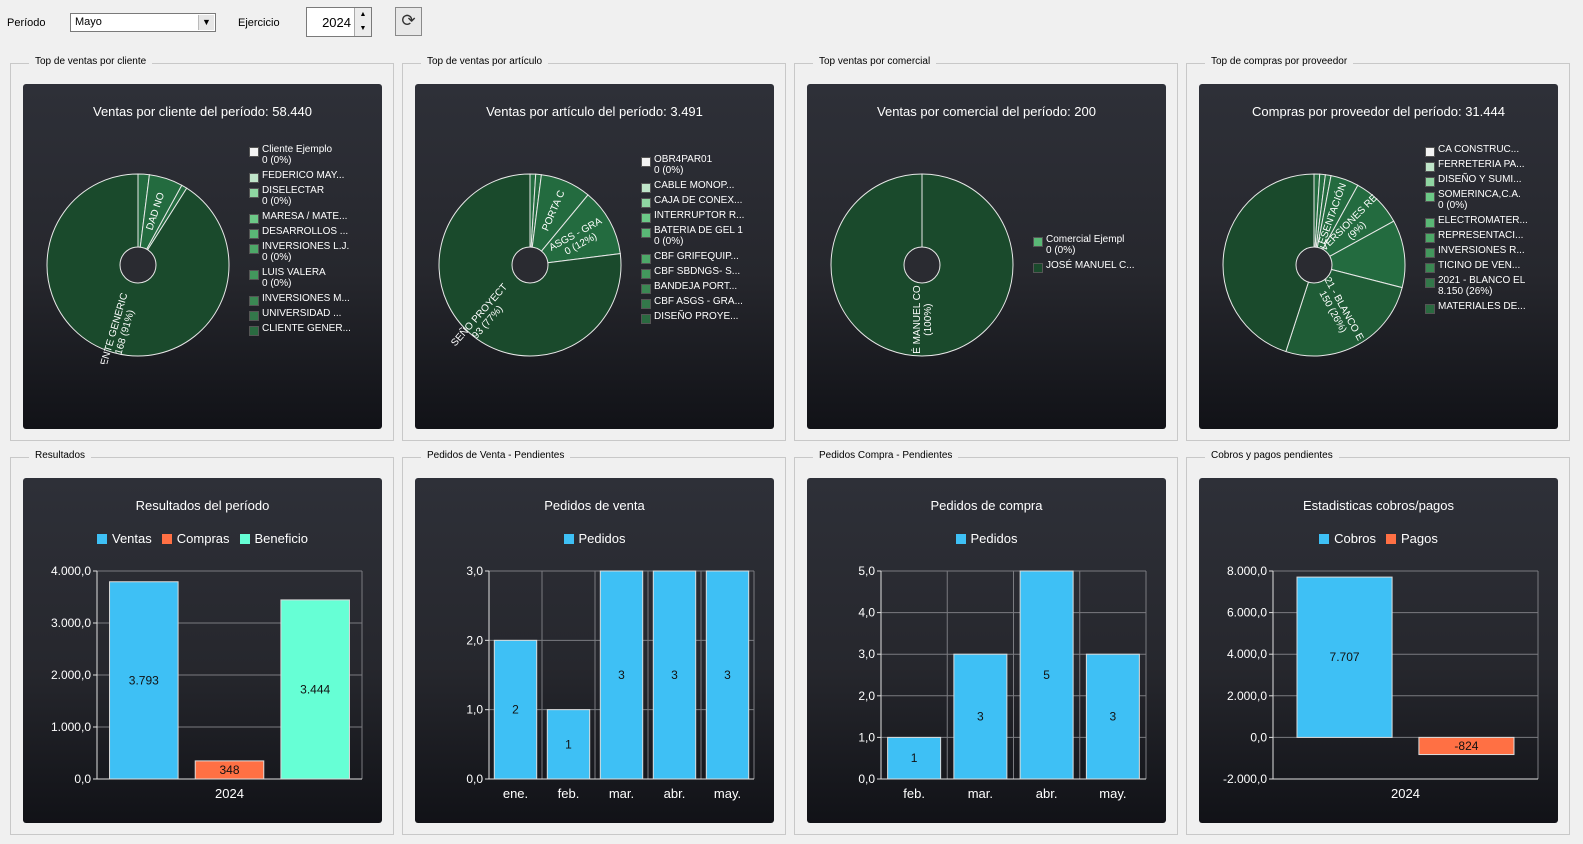 The image size is (1583, 844). What do you see at coordinates (362, 15) in the screenshot?
I see `spin-up-icon: ▲` at bounding box center [362, 15].